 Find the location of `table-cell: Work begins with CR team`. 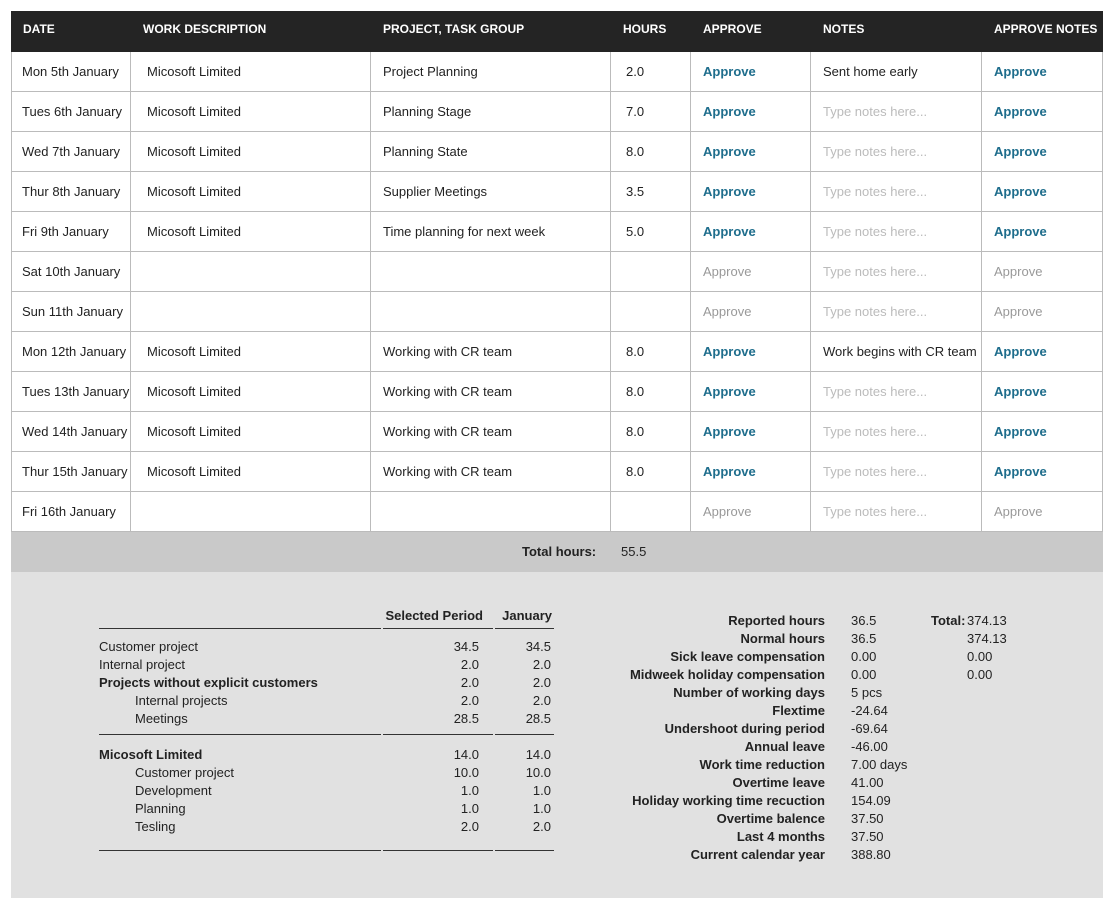

table-cell: Work begins with CR team is located at coordinates (896, 352).